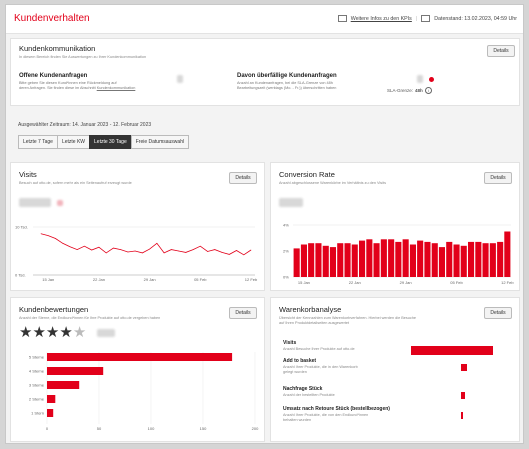 The image size is (529, 449). Describe the element at coordinates (160, 142) in the screenshot. I see `period-custom-range: Freie Datumsauswahl` at that location.